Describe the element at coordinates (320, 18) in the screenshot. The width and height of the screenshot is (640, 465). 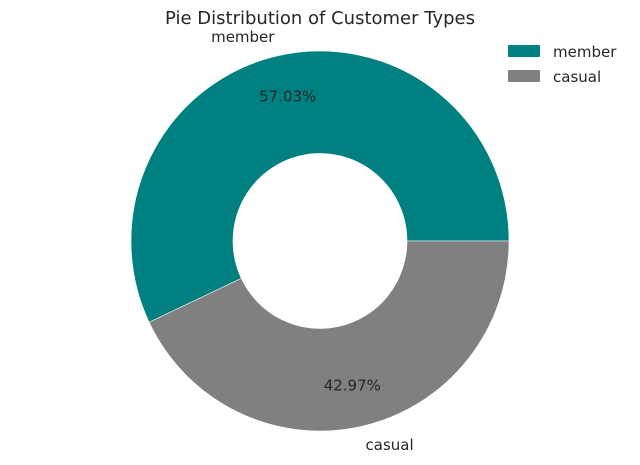
I see `chart-title: Pie Distribution of Customer Types` at that location.